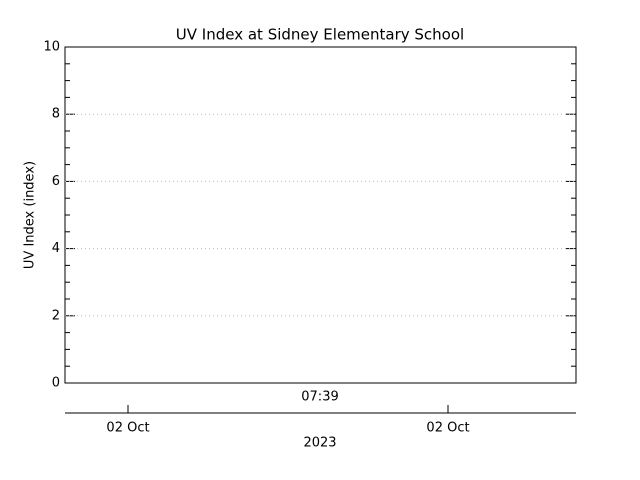 Image resolution: width=640 pixels, height=480 pixels. I want to click on y-tick-label: 4, so click(56, 248).